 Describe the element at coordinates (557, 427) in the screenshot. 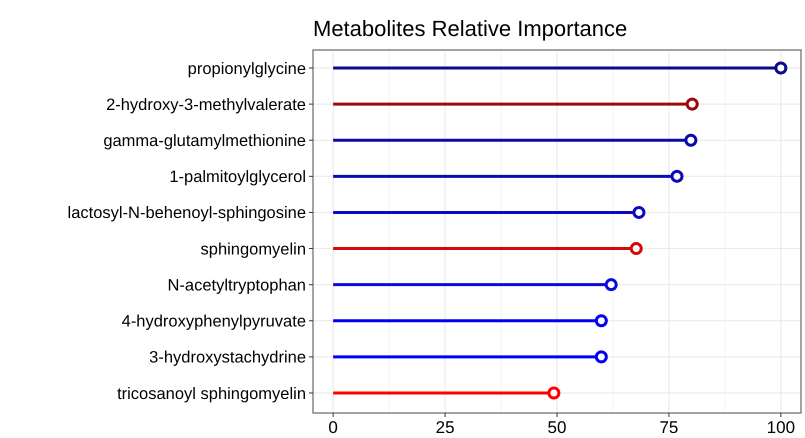

I see `x-tick-label: 50` at that location.